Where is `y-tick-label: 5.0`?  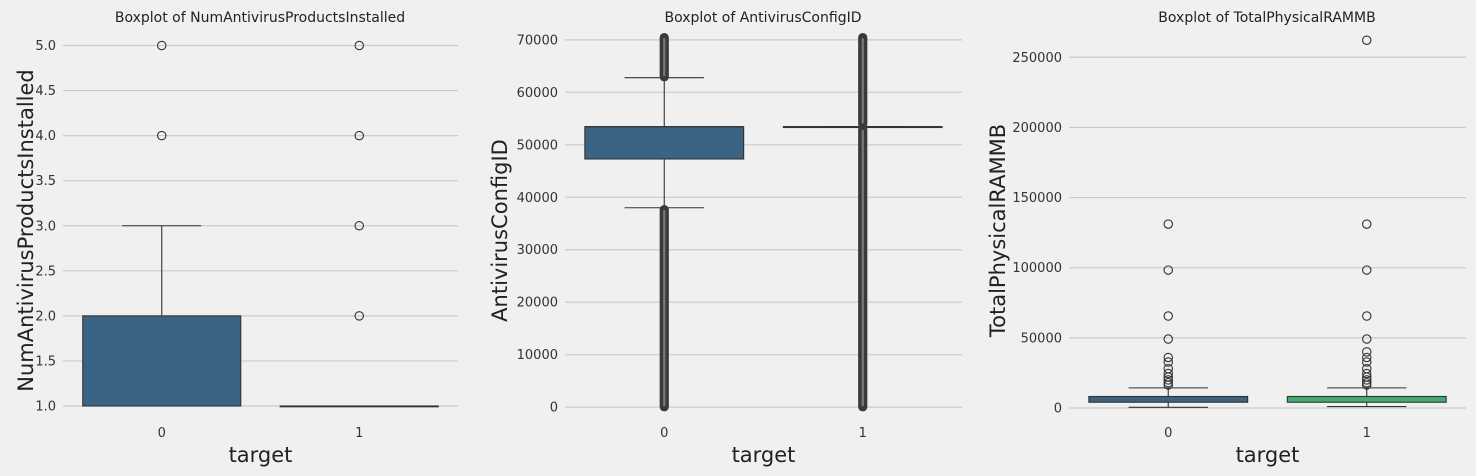 y-tick-label: 5.0 is located at coordinates (45, 46).